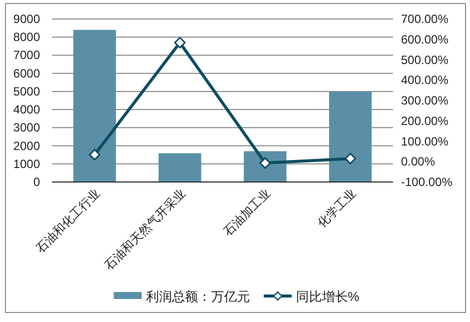 This screenshot has width=470, height=322. What do you see at coordinates (26, 163) in the screenshot?
I see `y-tick-label: 1000` at bounding box center [26, 163].